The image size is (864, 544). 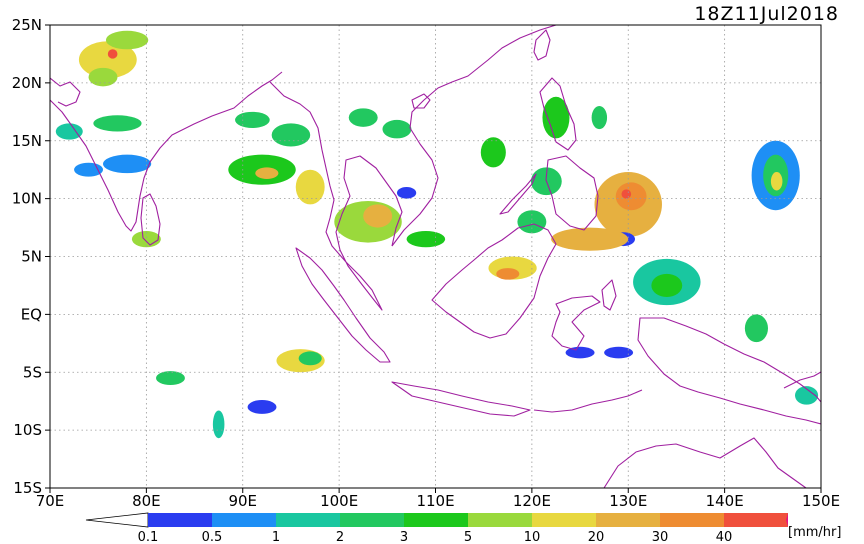 I want to click on colorbar-label-5: 5, so click(x=468, y=537).